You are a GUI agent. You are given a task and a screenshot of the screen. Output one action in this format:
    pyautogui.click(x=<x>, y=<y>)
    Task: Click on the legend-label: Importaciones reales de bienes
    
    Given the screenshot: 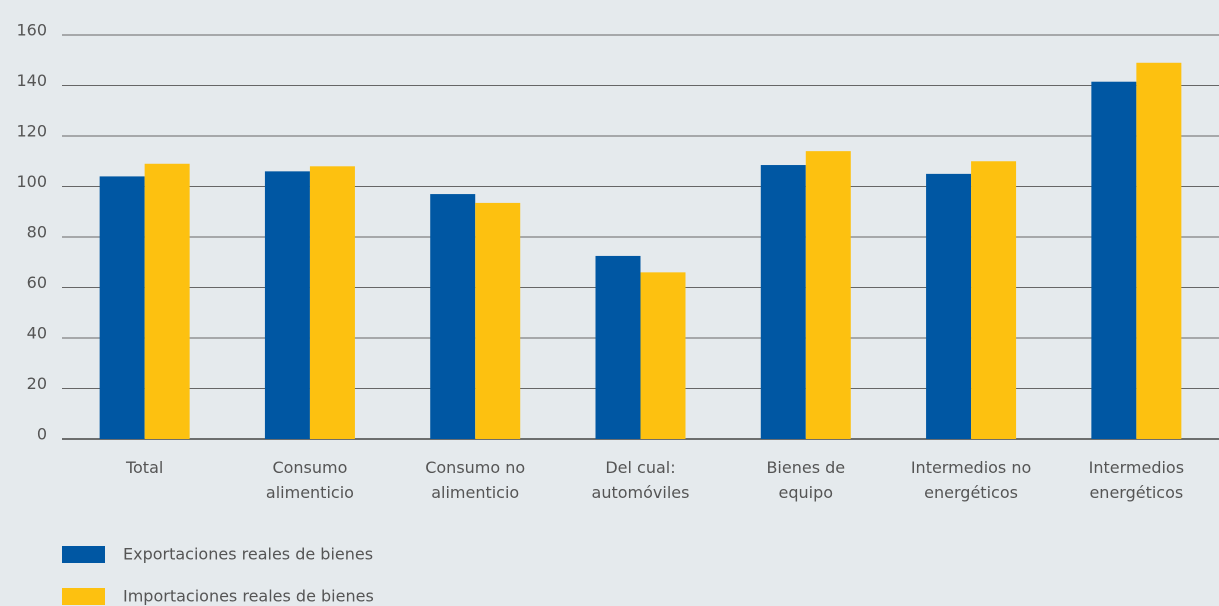 What is the action you would take?
    pyautogui.click(x=248, y=596)
    